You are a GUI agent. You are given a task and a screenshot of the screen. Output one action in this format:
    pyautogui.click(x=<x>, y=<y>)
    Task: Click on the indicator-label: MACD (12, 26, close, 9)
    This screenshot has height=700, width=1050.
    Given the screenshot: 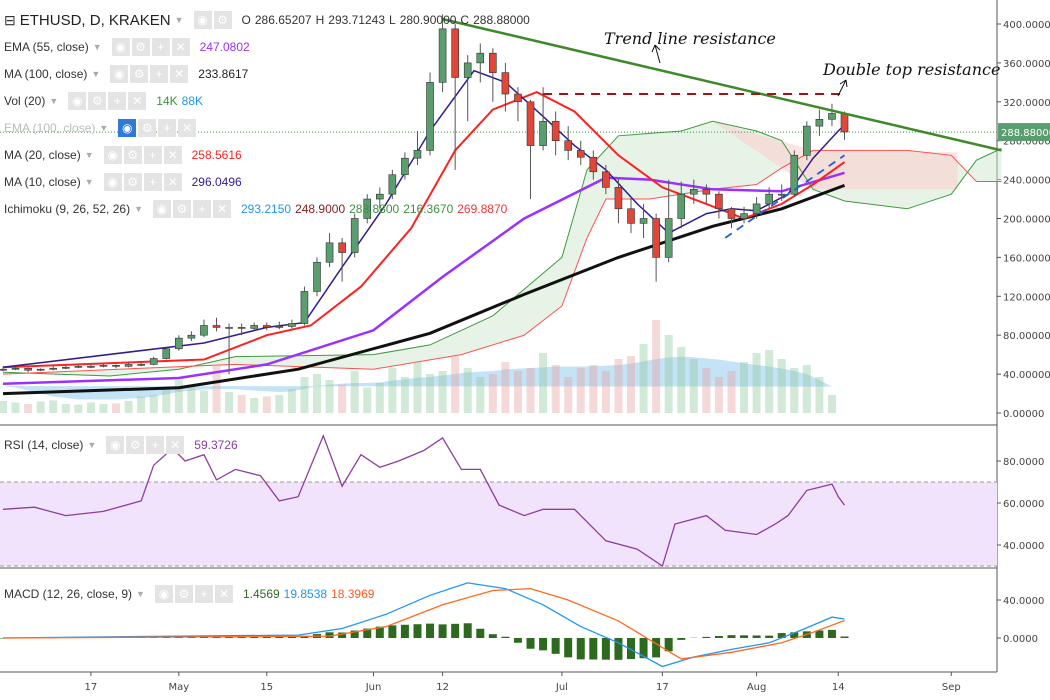 What is the action you would take?
    pyautogui.click(x=68, y=594)
    